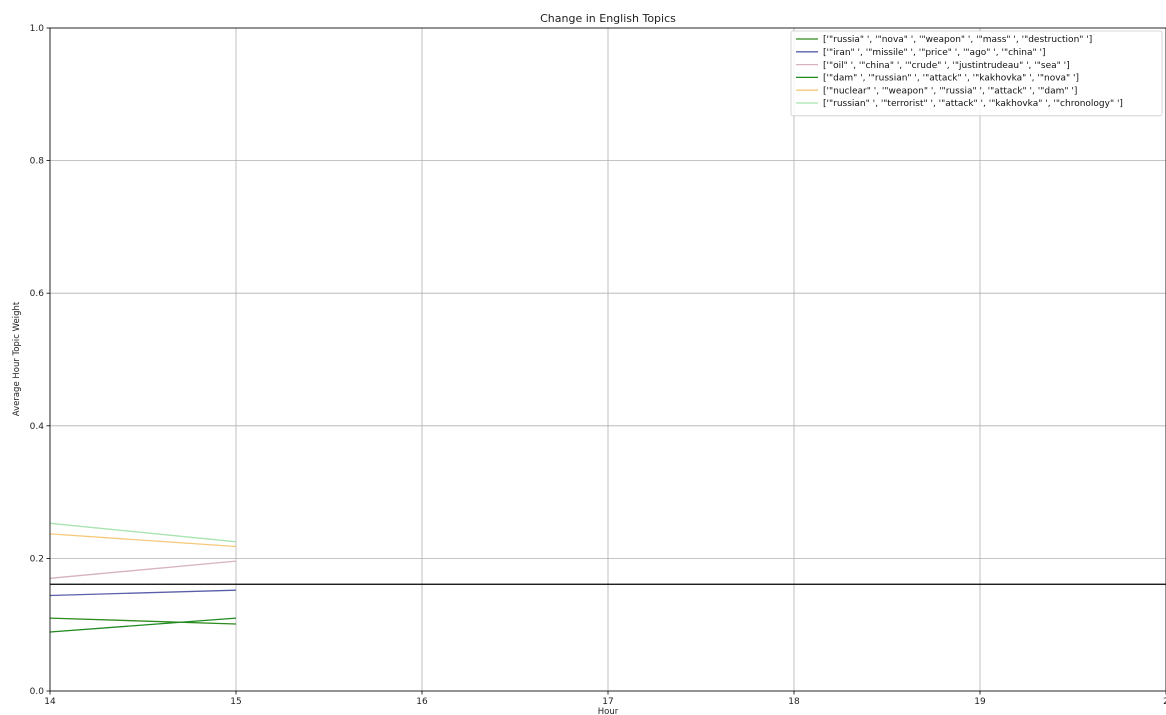  What do you see at coordinates (794, 702) in the screenshot?
I see `x-tick-label: 18` at bounding box center [794, 702].